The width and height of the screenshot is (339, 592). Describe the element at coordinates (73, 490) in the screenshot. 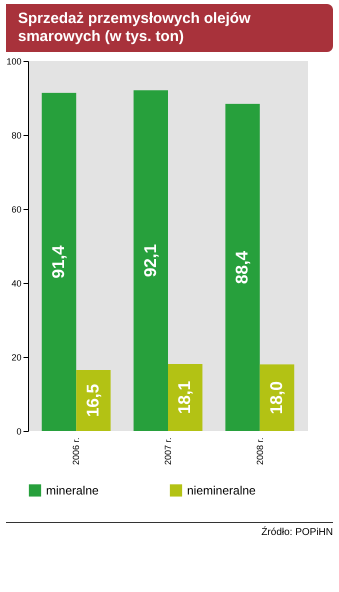

I see `legend-label: mineralne` at that location.